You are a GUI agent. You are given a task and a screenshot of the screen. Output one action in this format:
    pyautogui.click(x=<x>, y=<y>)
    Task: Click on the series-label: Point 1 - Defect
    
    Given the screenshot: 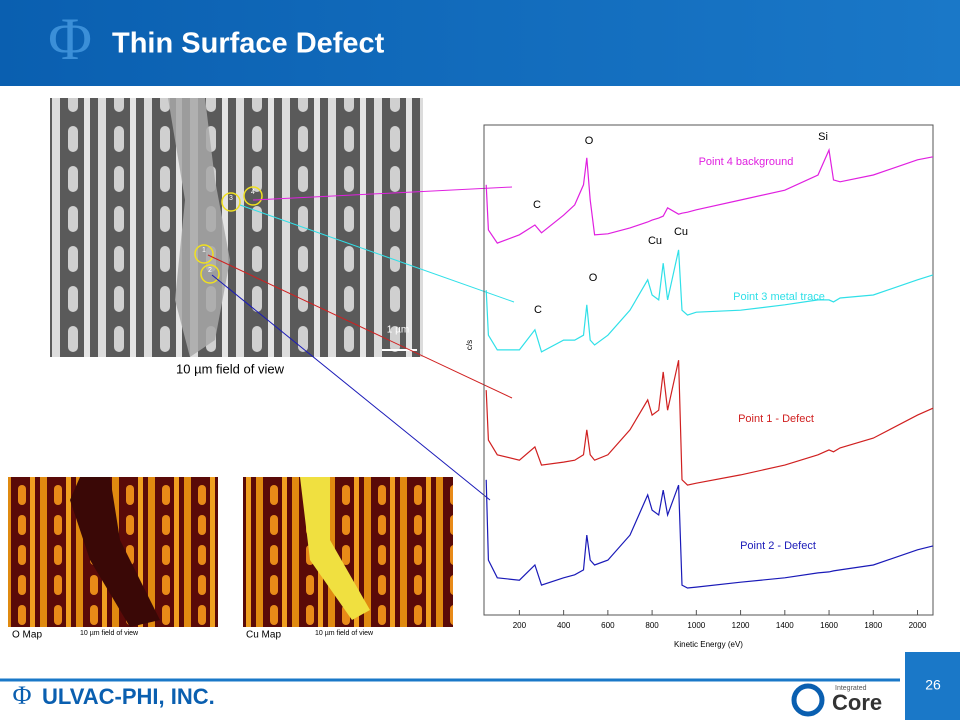 What is the action you would take?
    pyautogui.click(x=776, y=419)
    